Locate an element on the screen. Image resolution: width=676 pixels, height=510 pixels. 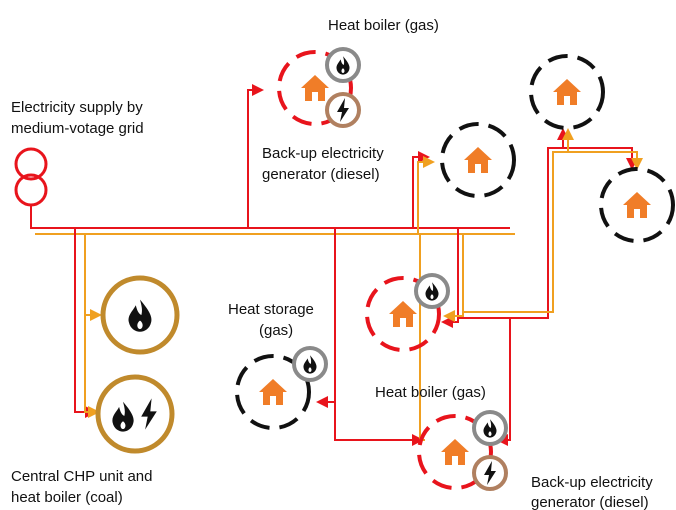
label: heat boiler (coal) is located at coordinates (67, 497).